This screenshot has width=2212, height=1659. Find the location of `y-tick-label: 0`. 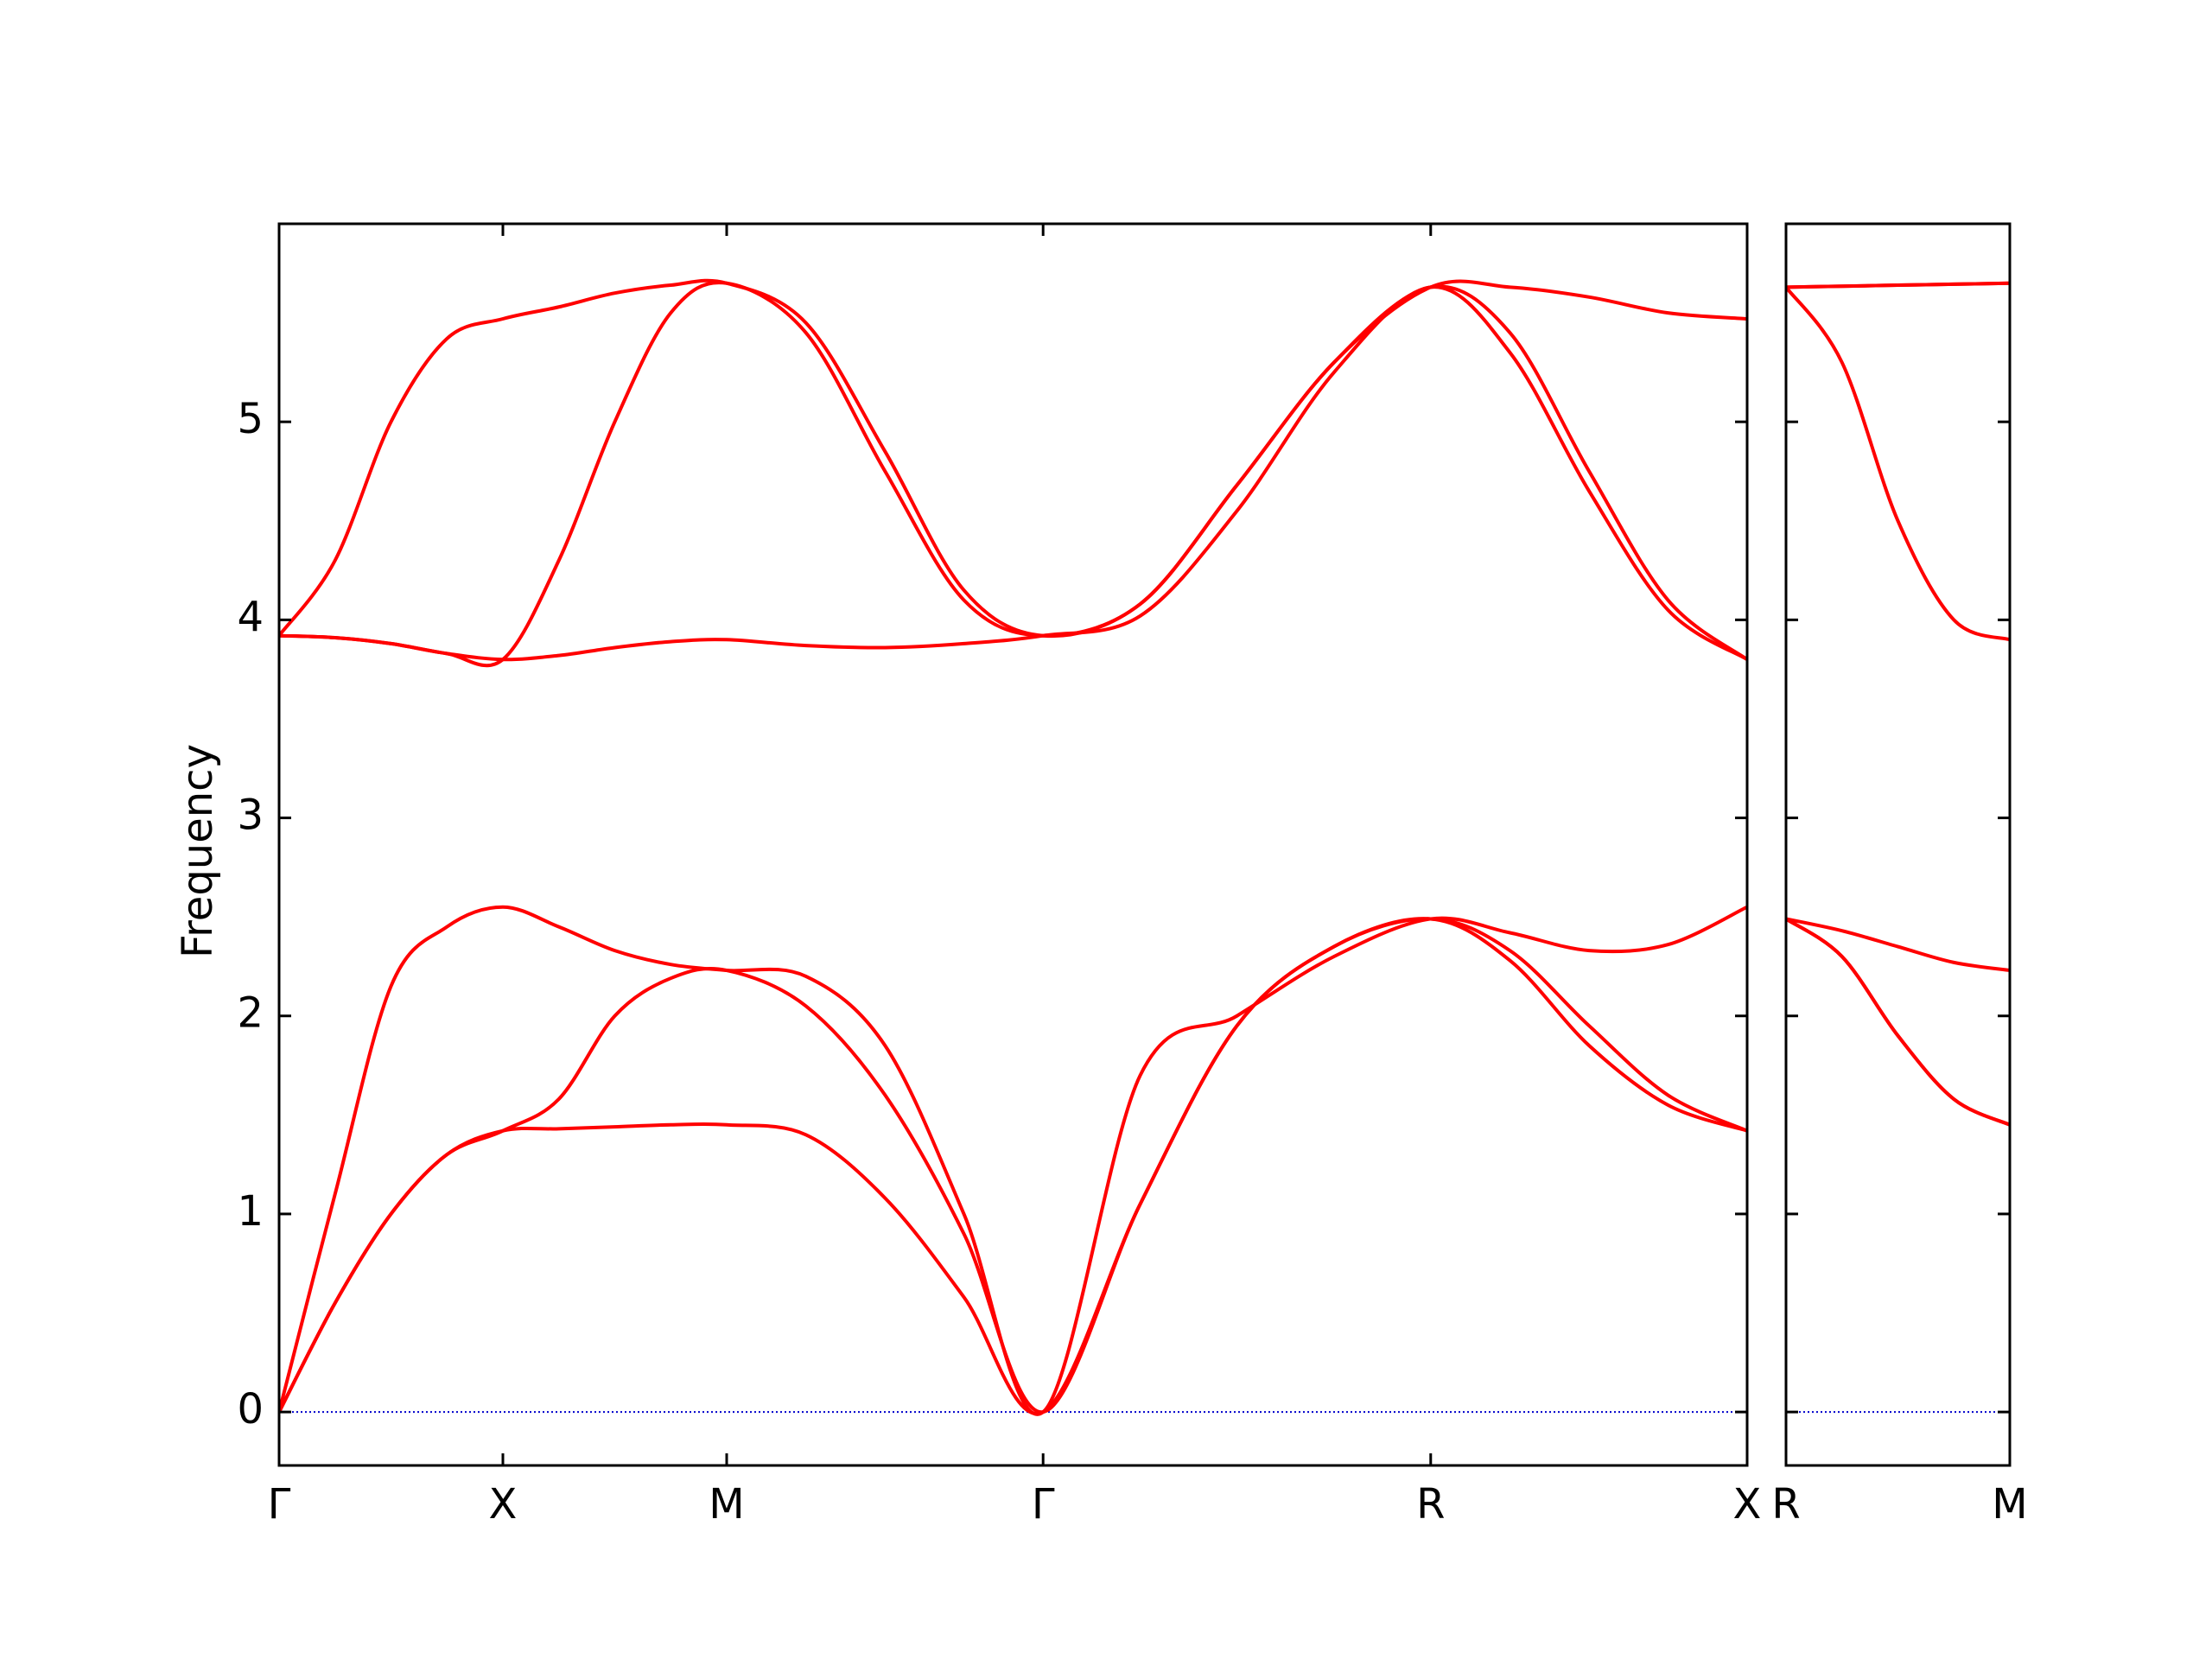

y-tick-label: 0 is located at coordinates (250, 1409).